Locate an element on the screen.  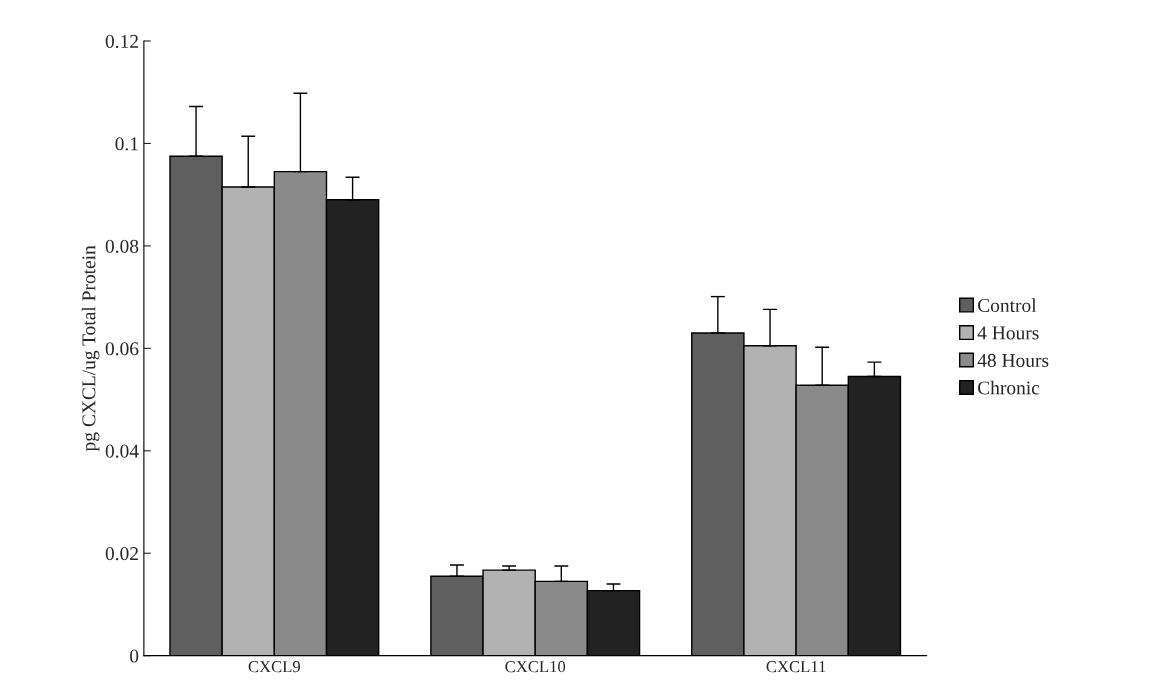
x-tick-label: CXCL9 is located at coordinates (274, 667).